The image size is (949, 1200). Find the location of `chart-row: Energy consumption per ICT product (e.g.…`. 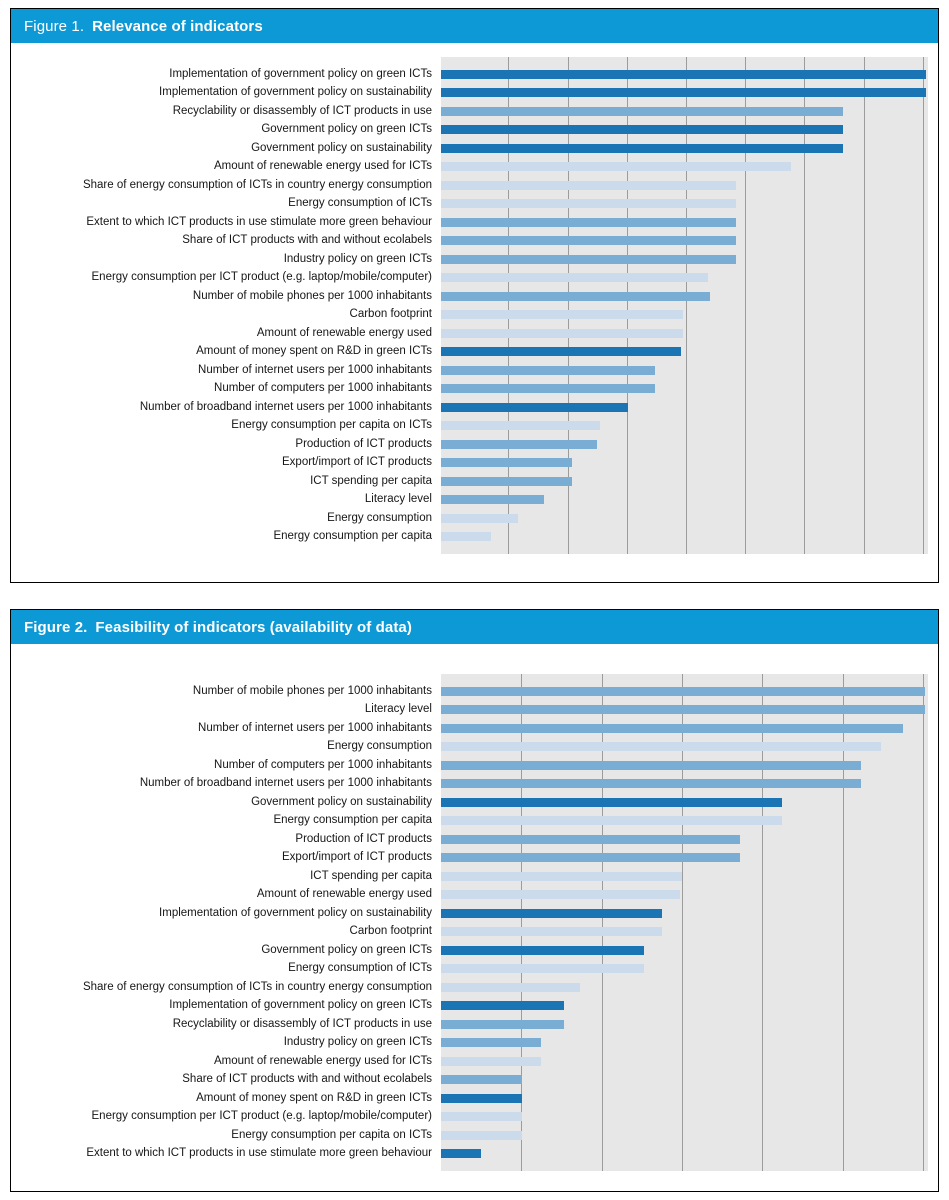

chart-row: Energy consumption per ICT product (e.g.… is located at coordinates (469, 1117).